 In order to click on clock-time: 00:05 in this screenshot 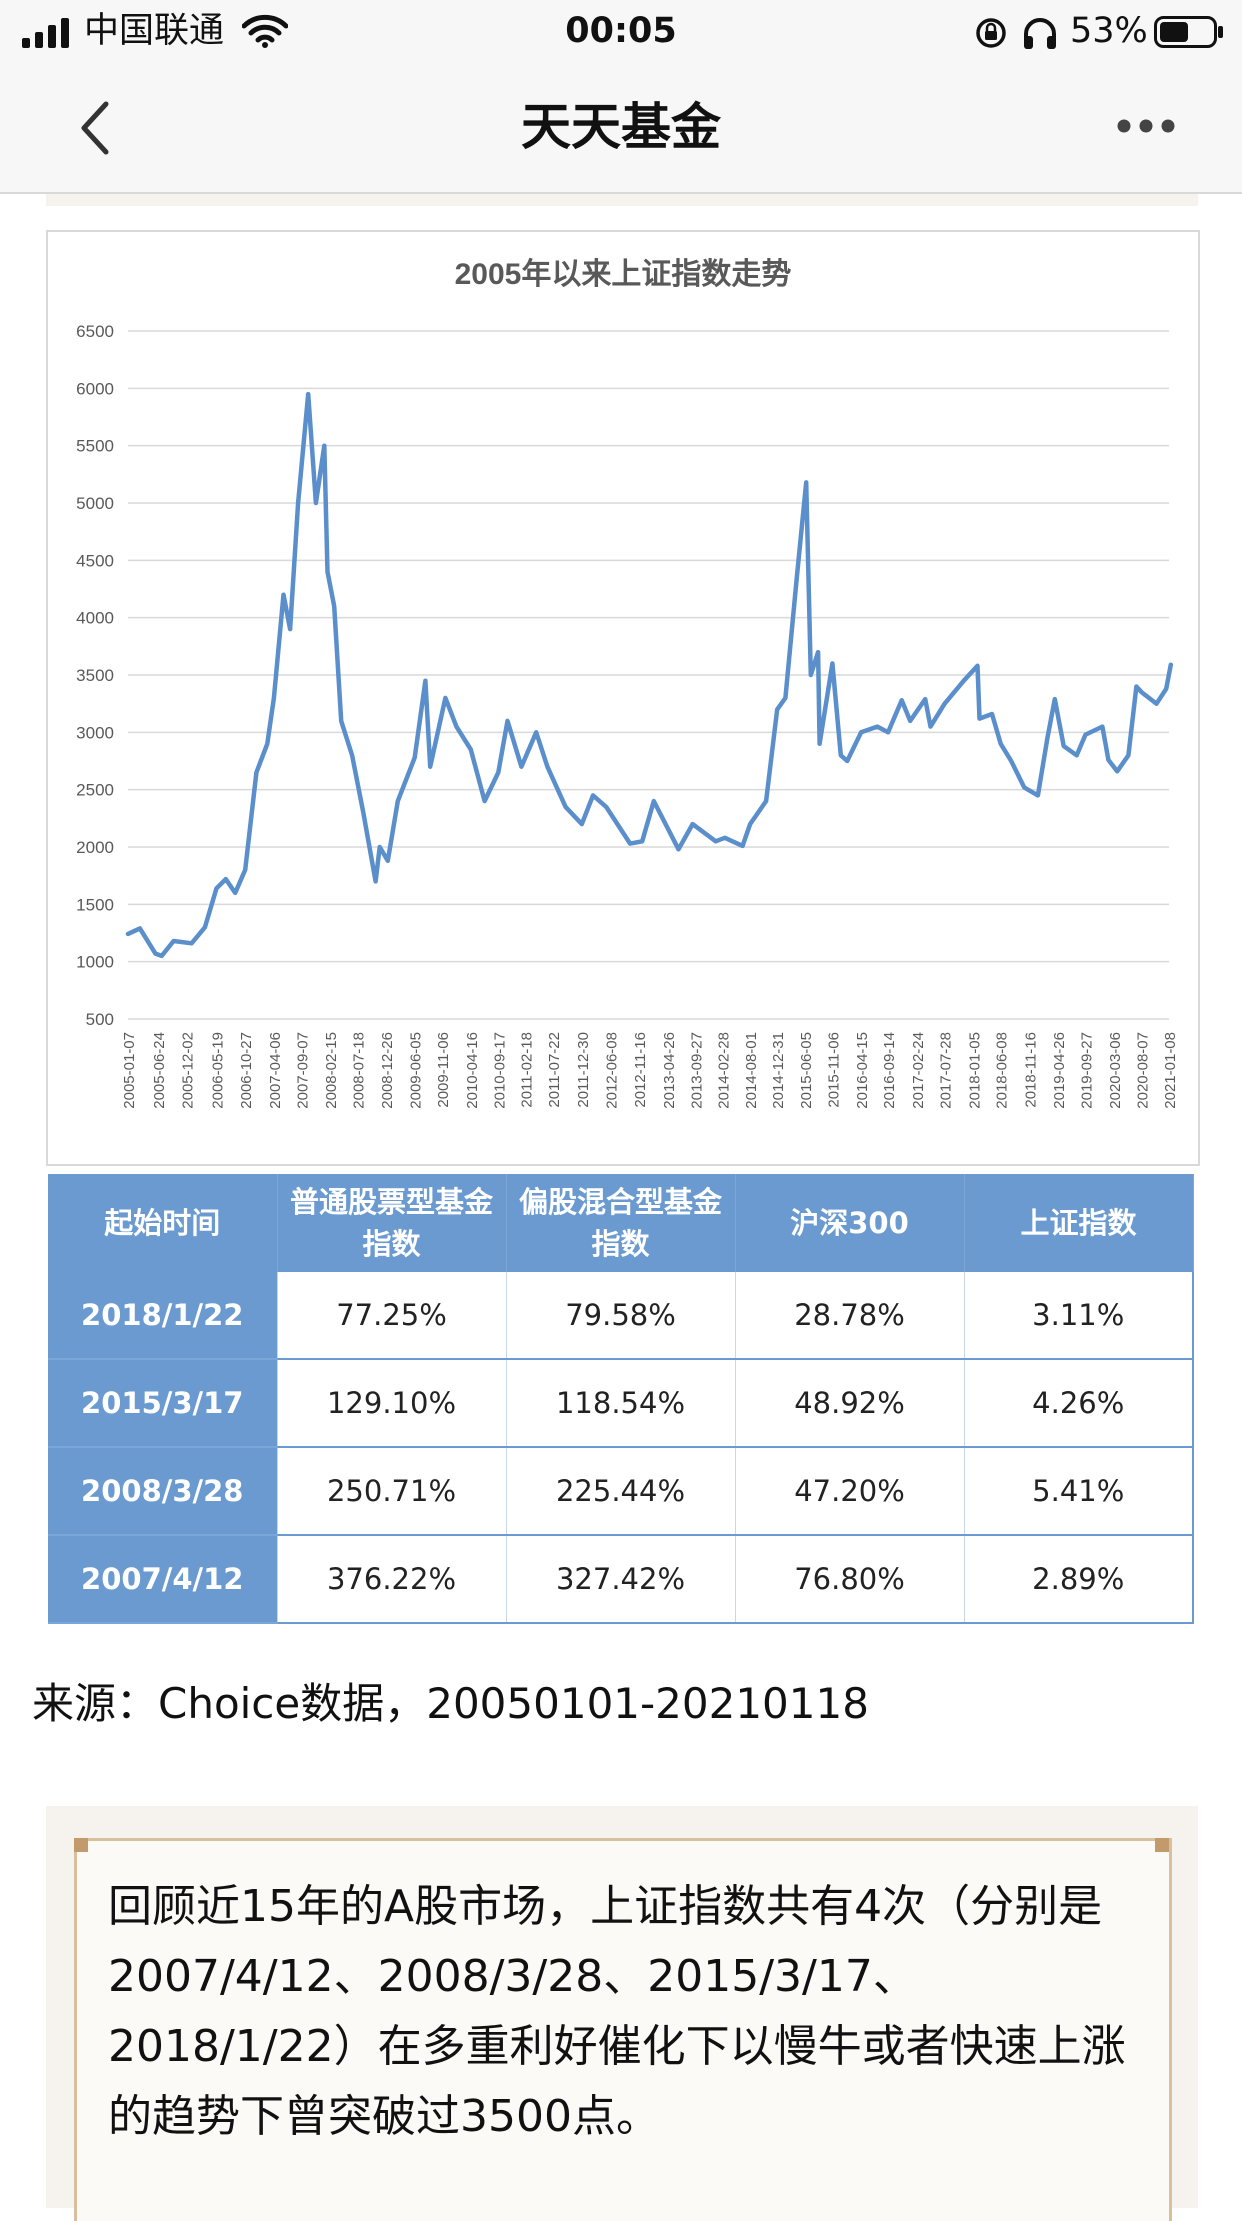, I will do `click(621, 31)`.